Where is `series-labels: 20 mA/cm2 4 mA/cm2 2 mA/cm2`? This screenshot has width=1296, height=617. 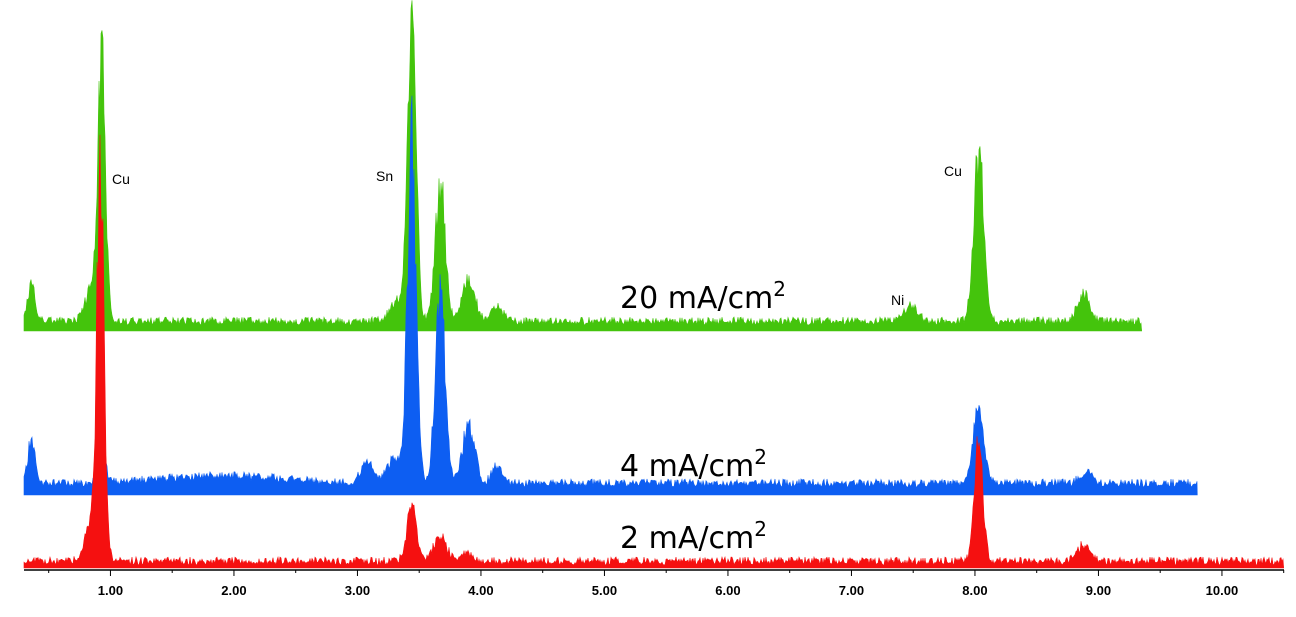 series-labels: 20 mA/cm2 4 mA/cm2 2 mA/cm2 is located at coordinates (703, 416).